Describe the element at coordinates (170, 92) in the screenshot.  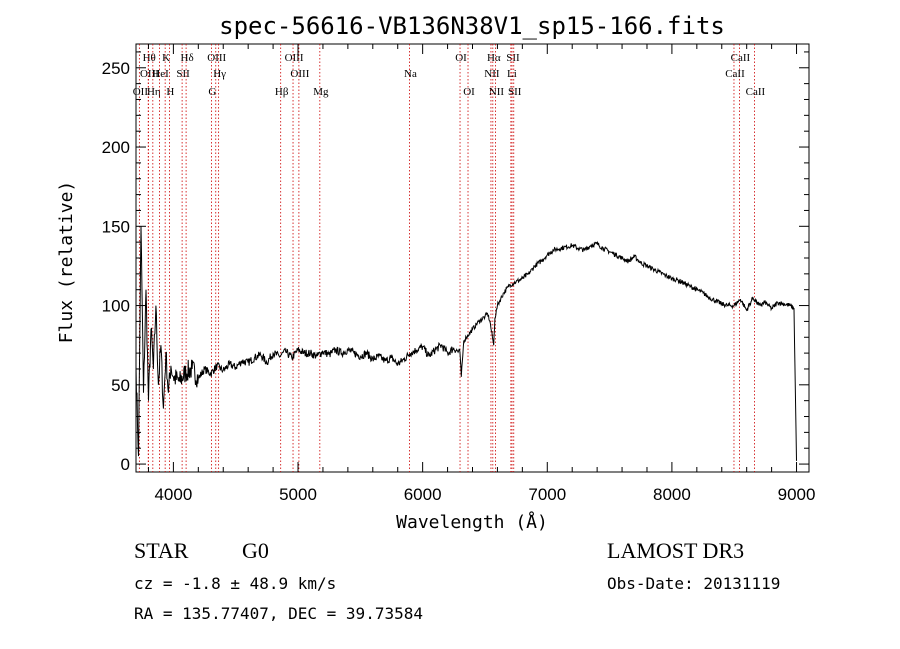
I see `line-label: H` at that location.